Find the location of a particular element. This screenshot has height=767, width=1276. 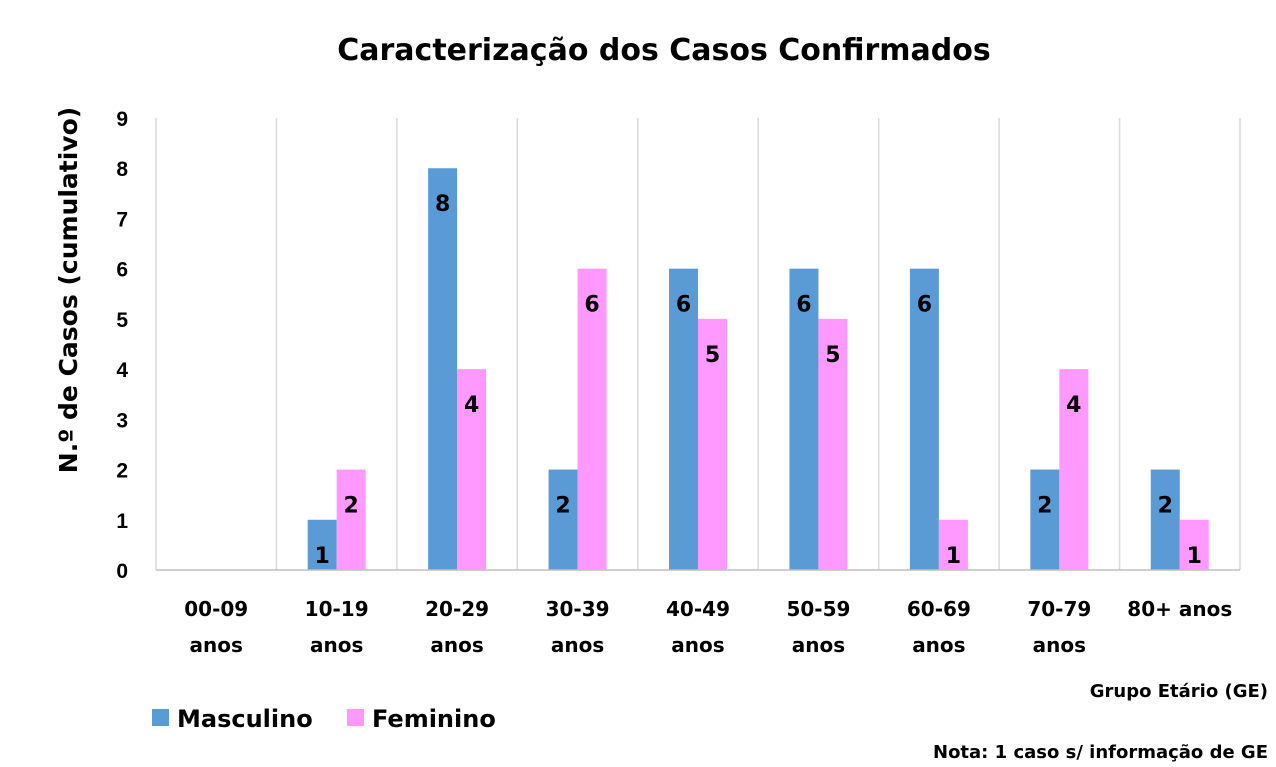

x-axis-label: Grupo Etário (GE) is located at coordinates (1179, 691).